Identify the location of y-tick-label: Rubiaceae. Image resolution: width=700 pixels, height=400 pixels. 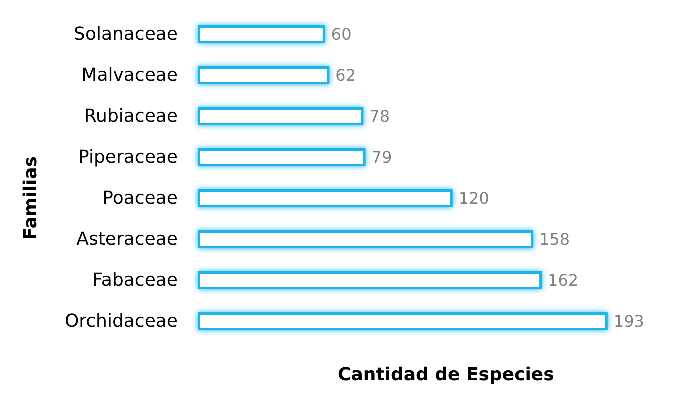
(131, 116).